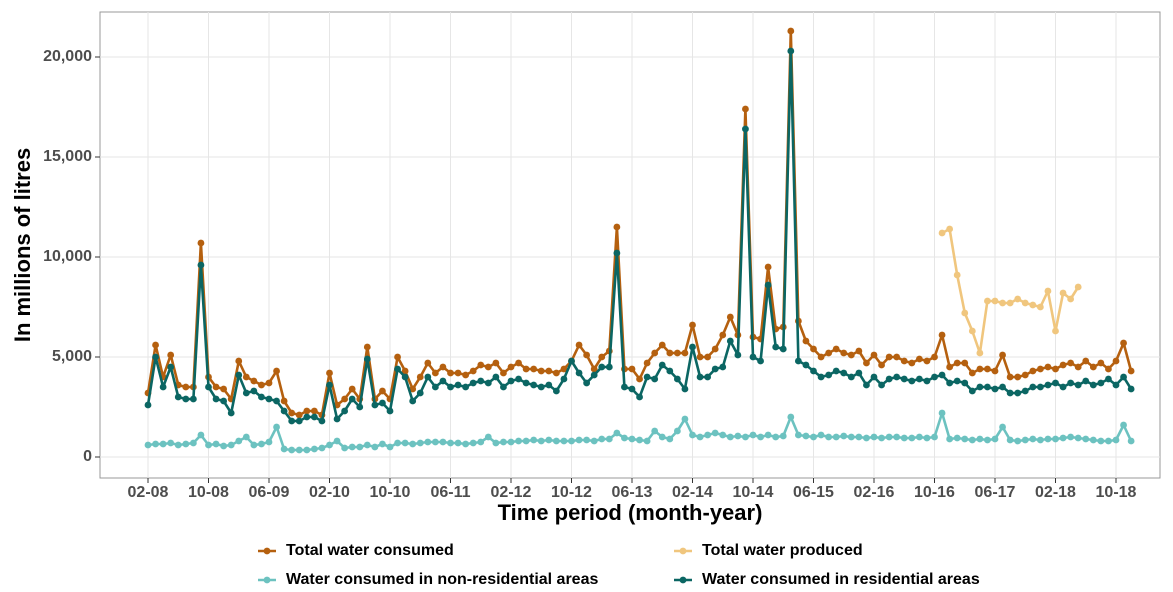 This screenshot has height=592, width=1173. Describe the element at coordinates (87, 456) in the screenshot. I see `y-tick-label: 0` at that location.